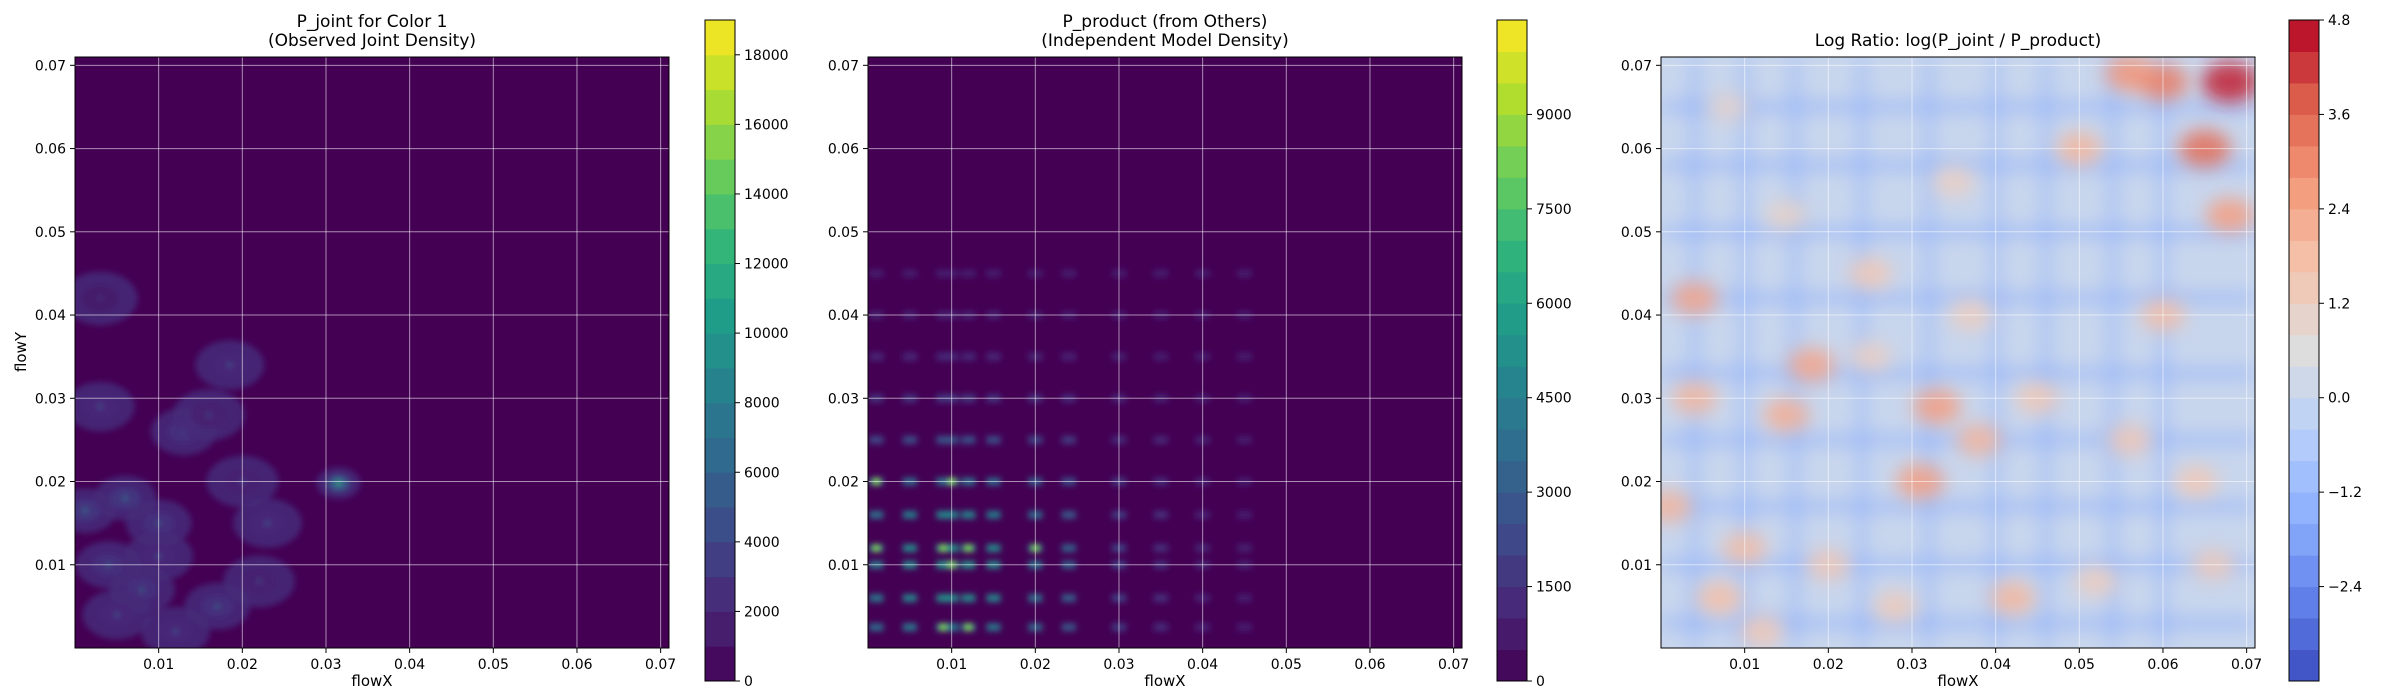 This screenshot has width=2400, height=700. Describe the element at coordinates (2162, 665) in the screenshot. I see `x-tick-label: 0.06` at that location.